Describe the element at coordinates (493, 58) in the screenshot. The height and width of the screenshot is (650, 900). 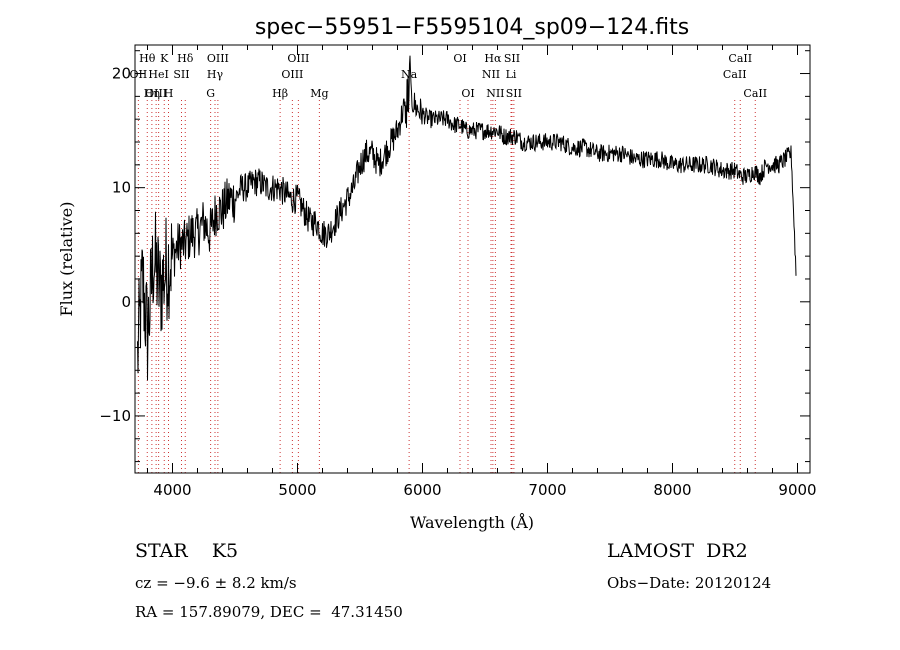
I see `spectral-line-label: Hα` at that location.